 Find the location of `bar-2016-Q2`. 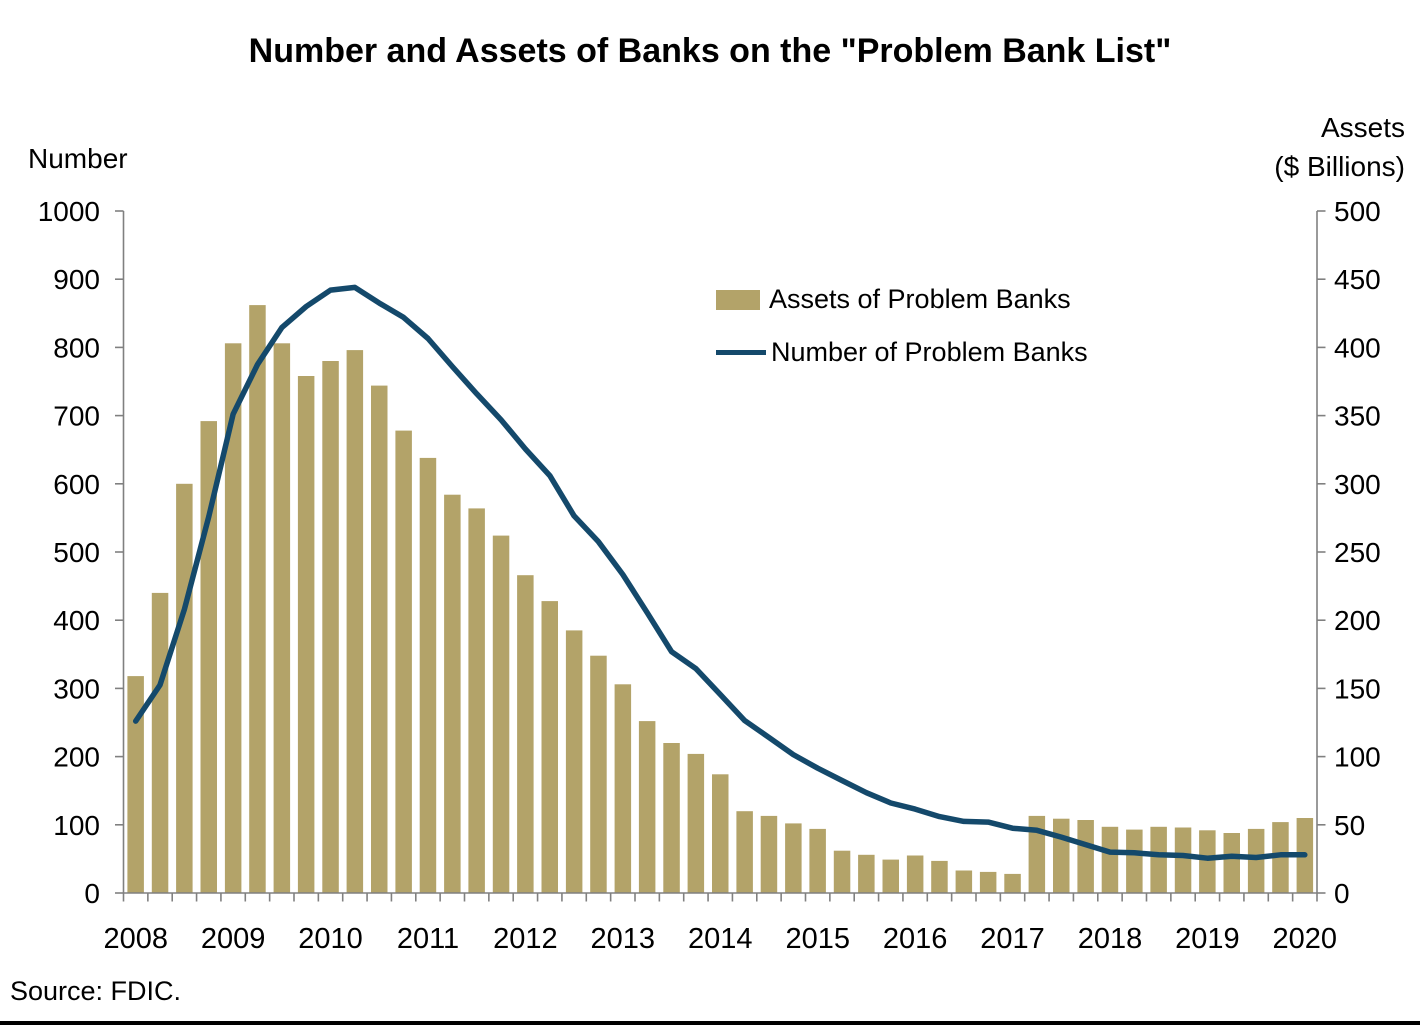

bar-2016-Q2 is located at coordinates (866, 873).